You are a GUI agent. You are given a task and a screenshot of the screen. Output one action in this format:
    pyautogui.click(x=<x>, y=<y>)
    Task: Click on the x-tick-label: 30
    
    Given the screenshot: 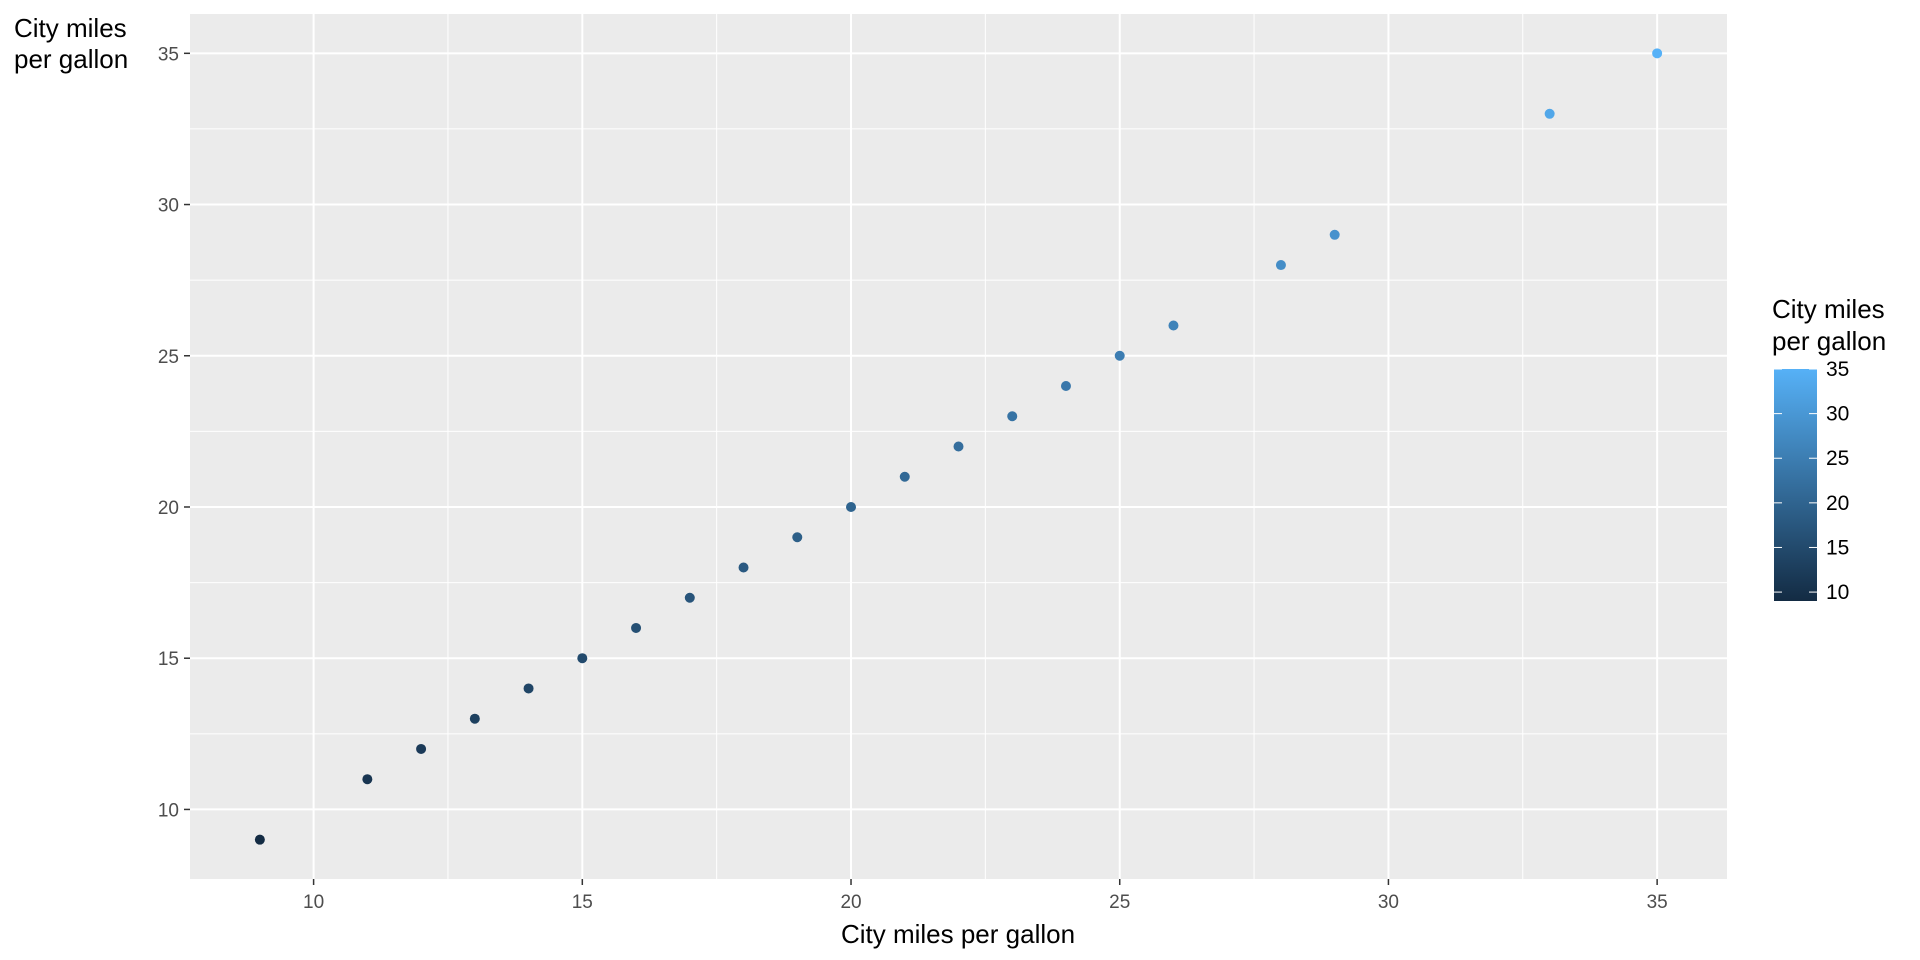 What is the action you would take?
    pyautogui.click(x=1388, y=902)
    